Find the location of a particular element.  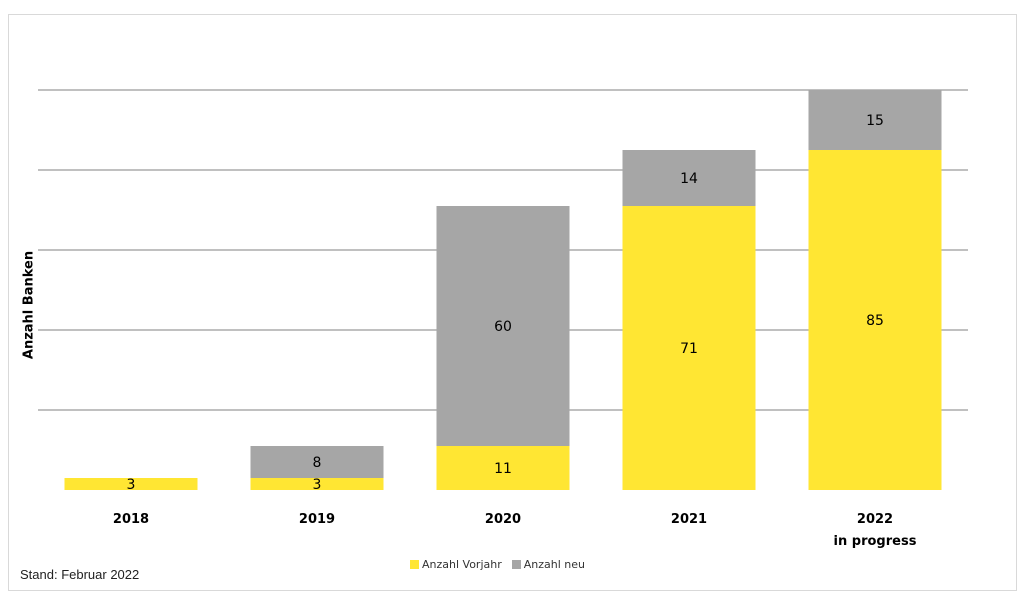

bar-vorjahr-2020 is located at coordinates (503, 468).